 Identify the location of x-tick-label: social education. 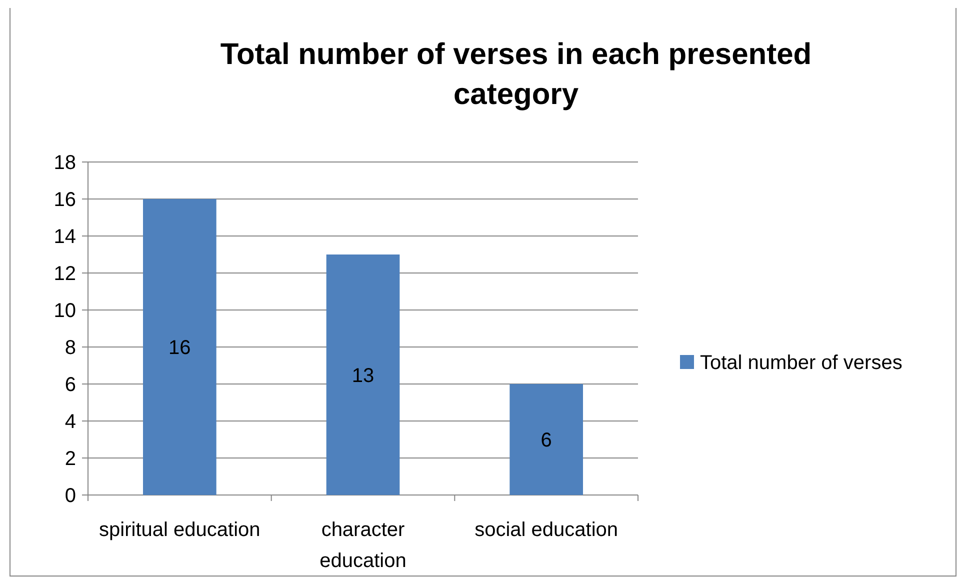
(546, 530).